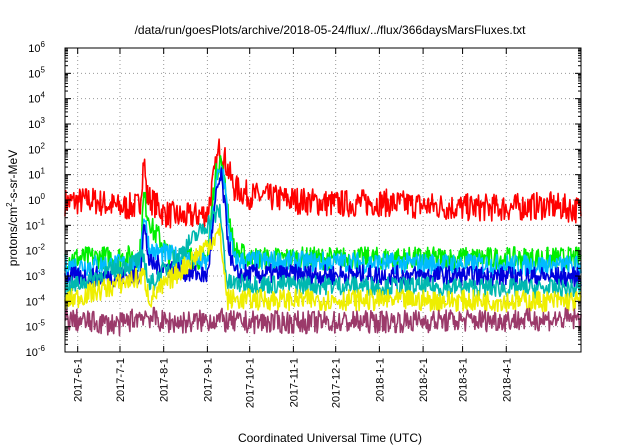 Image resolution: width=640 pixels, height=448 pixels. What do you see at coordinates (36, 174) in the screenshot?
I see `y-tick-label: 10¹` at bounding box center [36, 174].